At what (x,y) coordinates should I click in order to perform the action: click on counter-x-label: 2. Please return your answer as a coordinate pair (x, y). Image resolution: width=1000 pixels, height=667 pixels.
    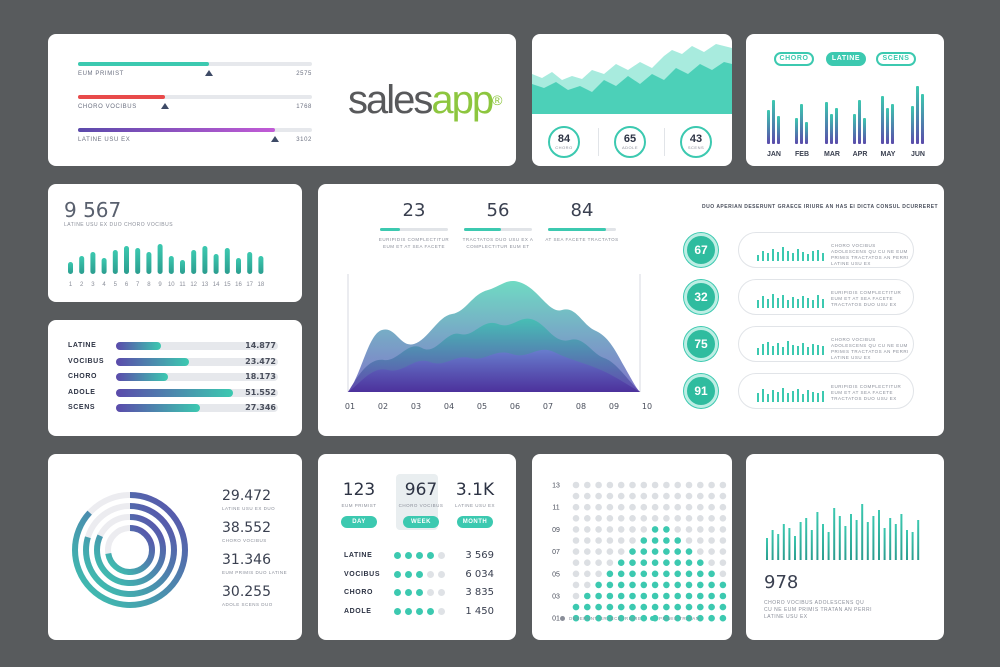
    Looking at the image, I should click on (82, 285).